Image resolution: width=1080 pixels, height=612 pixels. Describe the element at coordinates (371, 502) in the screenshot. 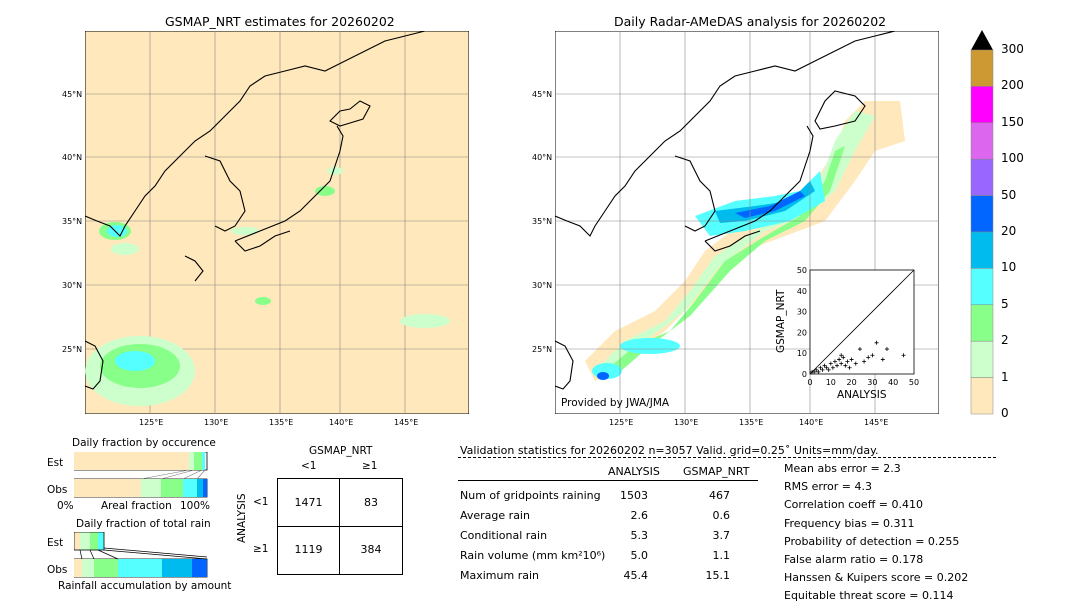

I see `cell-b: 83` at that location.